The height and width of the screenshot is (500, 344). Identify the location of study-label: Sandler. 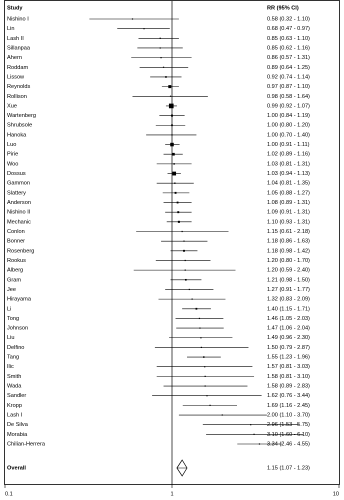
(16, 396).